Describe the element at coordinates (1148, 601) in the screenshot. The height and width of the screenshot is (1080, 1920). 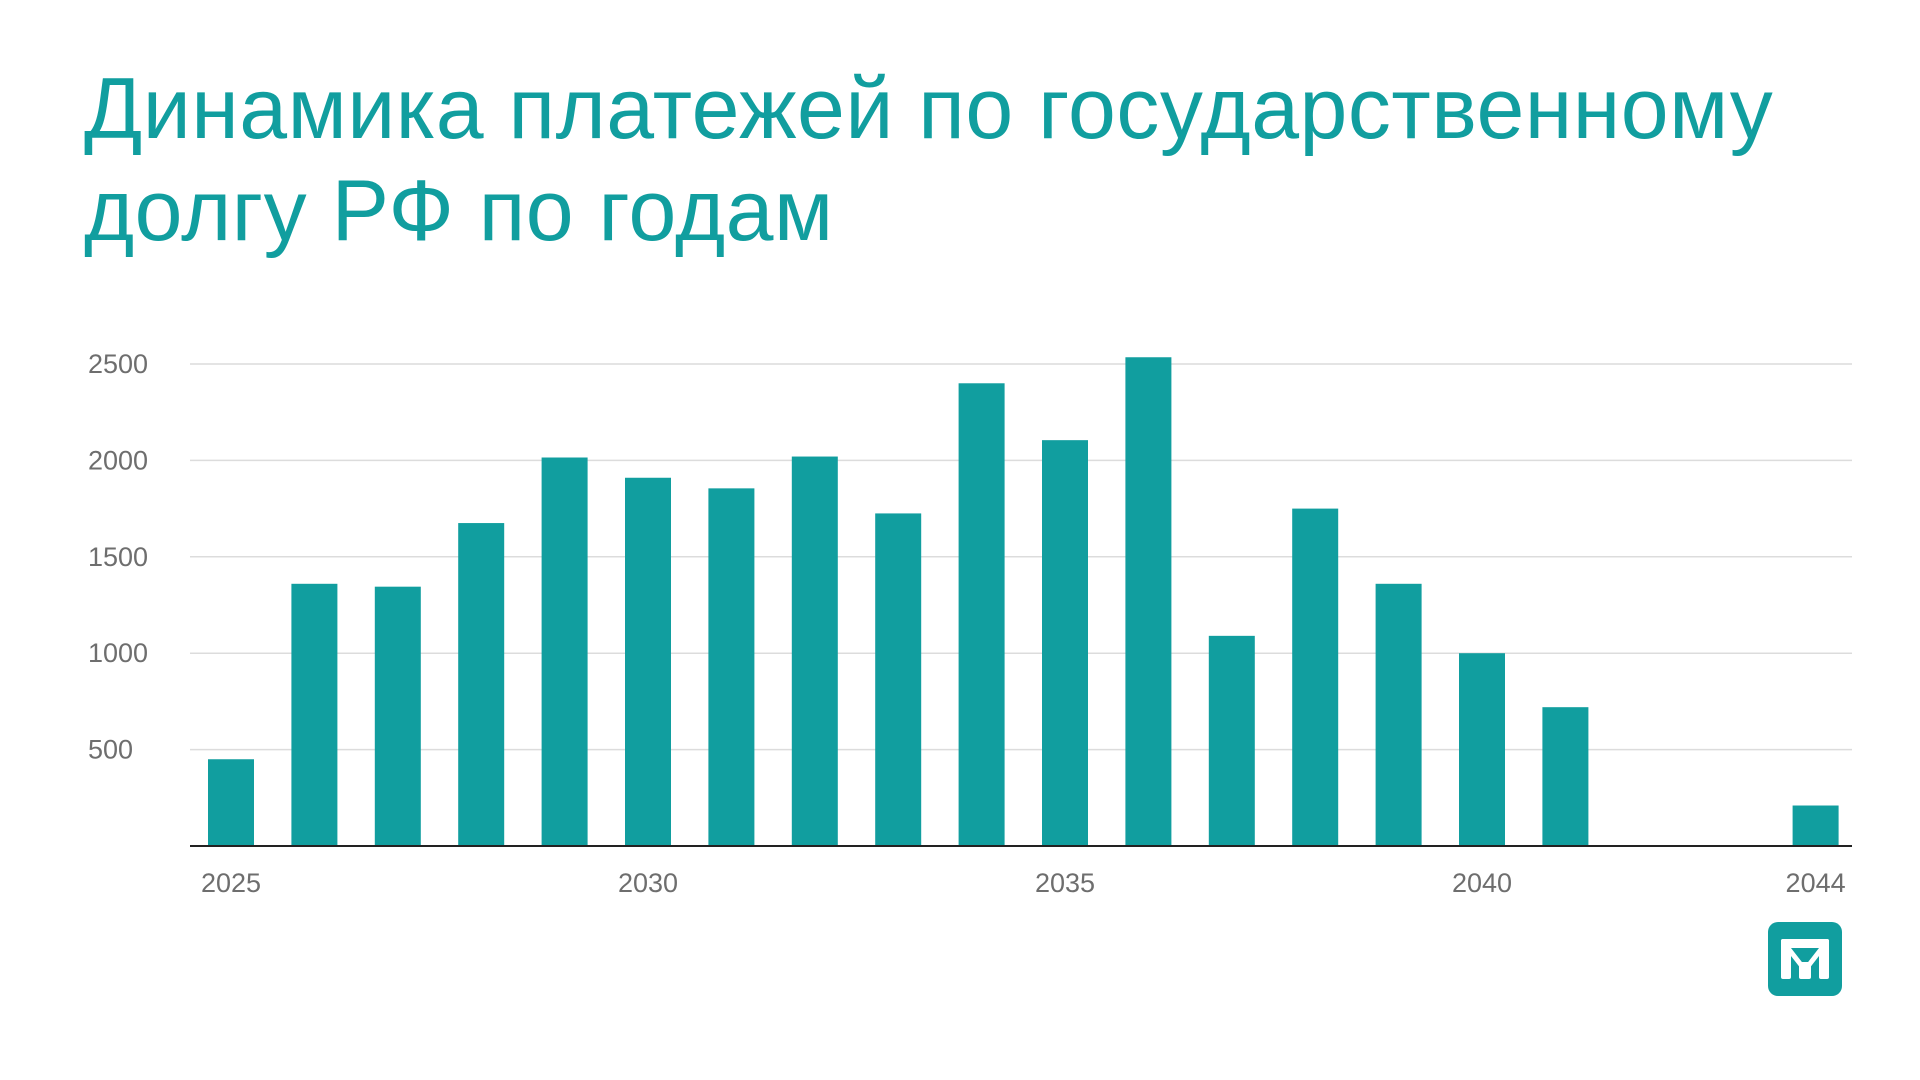
I see `bar-2036` at that location.